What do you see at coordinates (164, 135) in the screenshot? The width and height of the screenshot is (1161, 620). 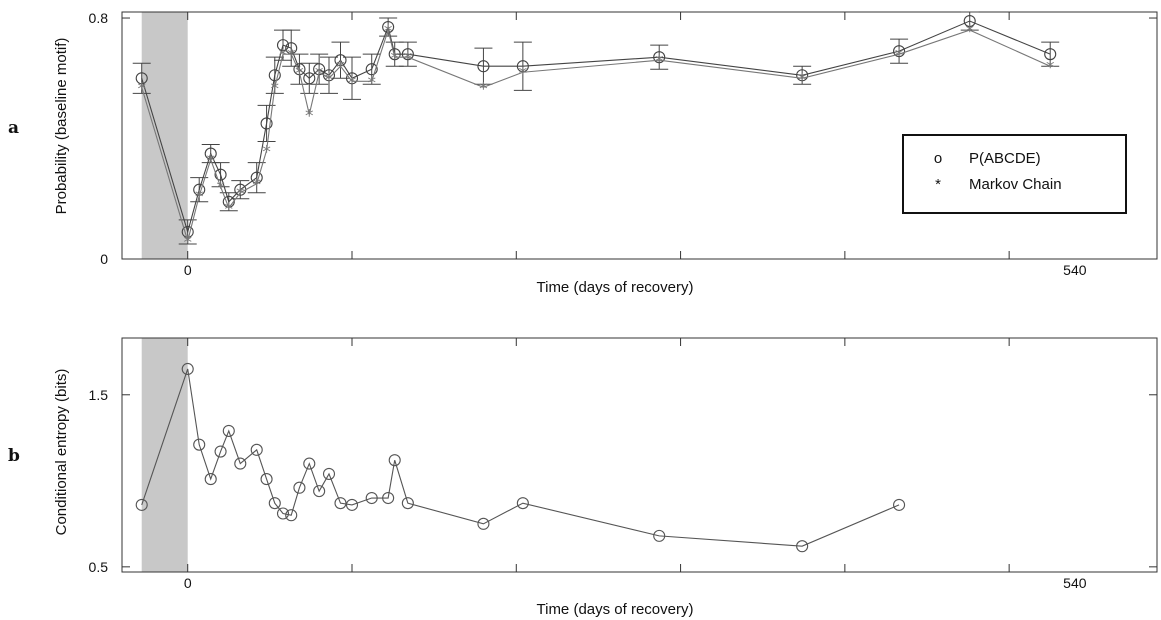 I see `panel-a-shaded-region` at bounding box center [164, 135].